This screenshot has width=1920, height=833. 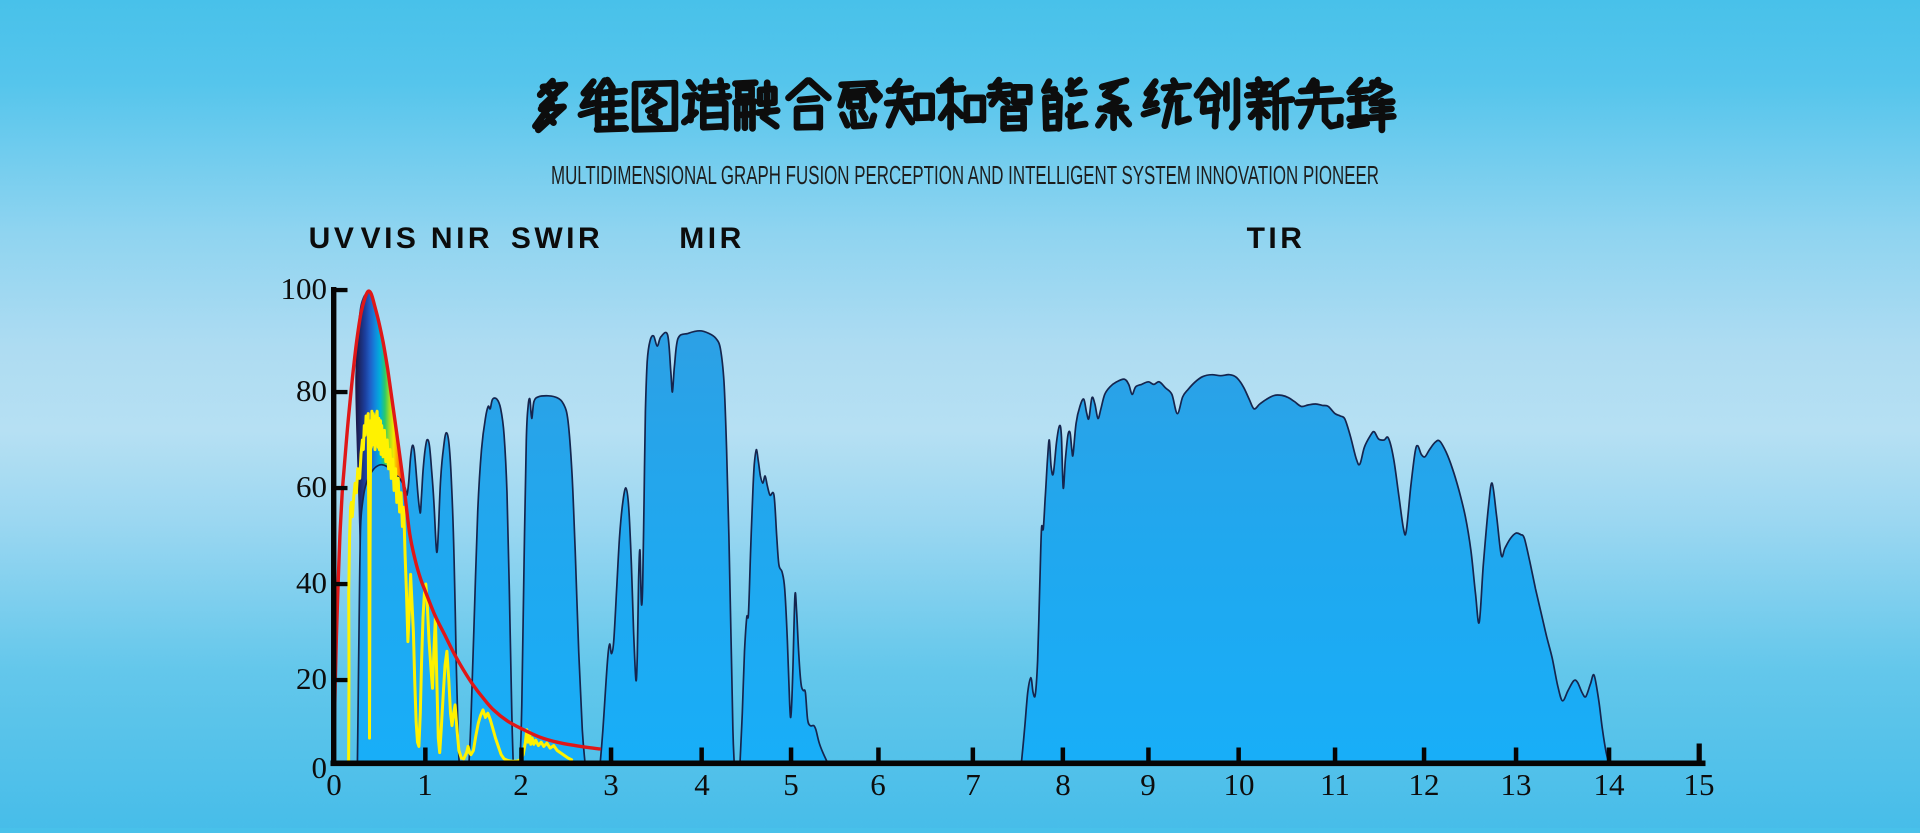 What do you see at coordinates (311, 390) in the screenshot?
I see `svg-text: 80` at bounding box center [311, 390].